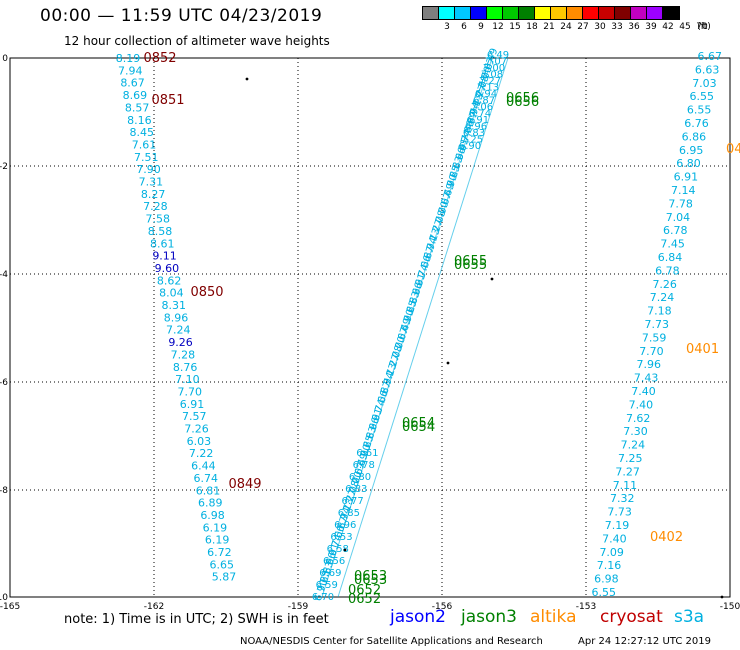 This screenshot has height=650, width=740. I want to click on swh-label: 6.53, so click(341, 537).